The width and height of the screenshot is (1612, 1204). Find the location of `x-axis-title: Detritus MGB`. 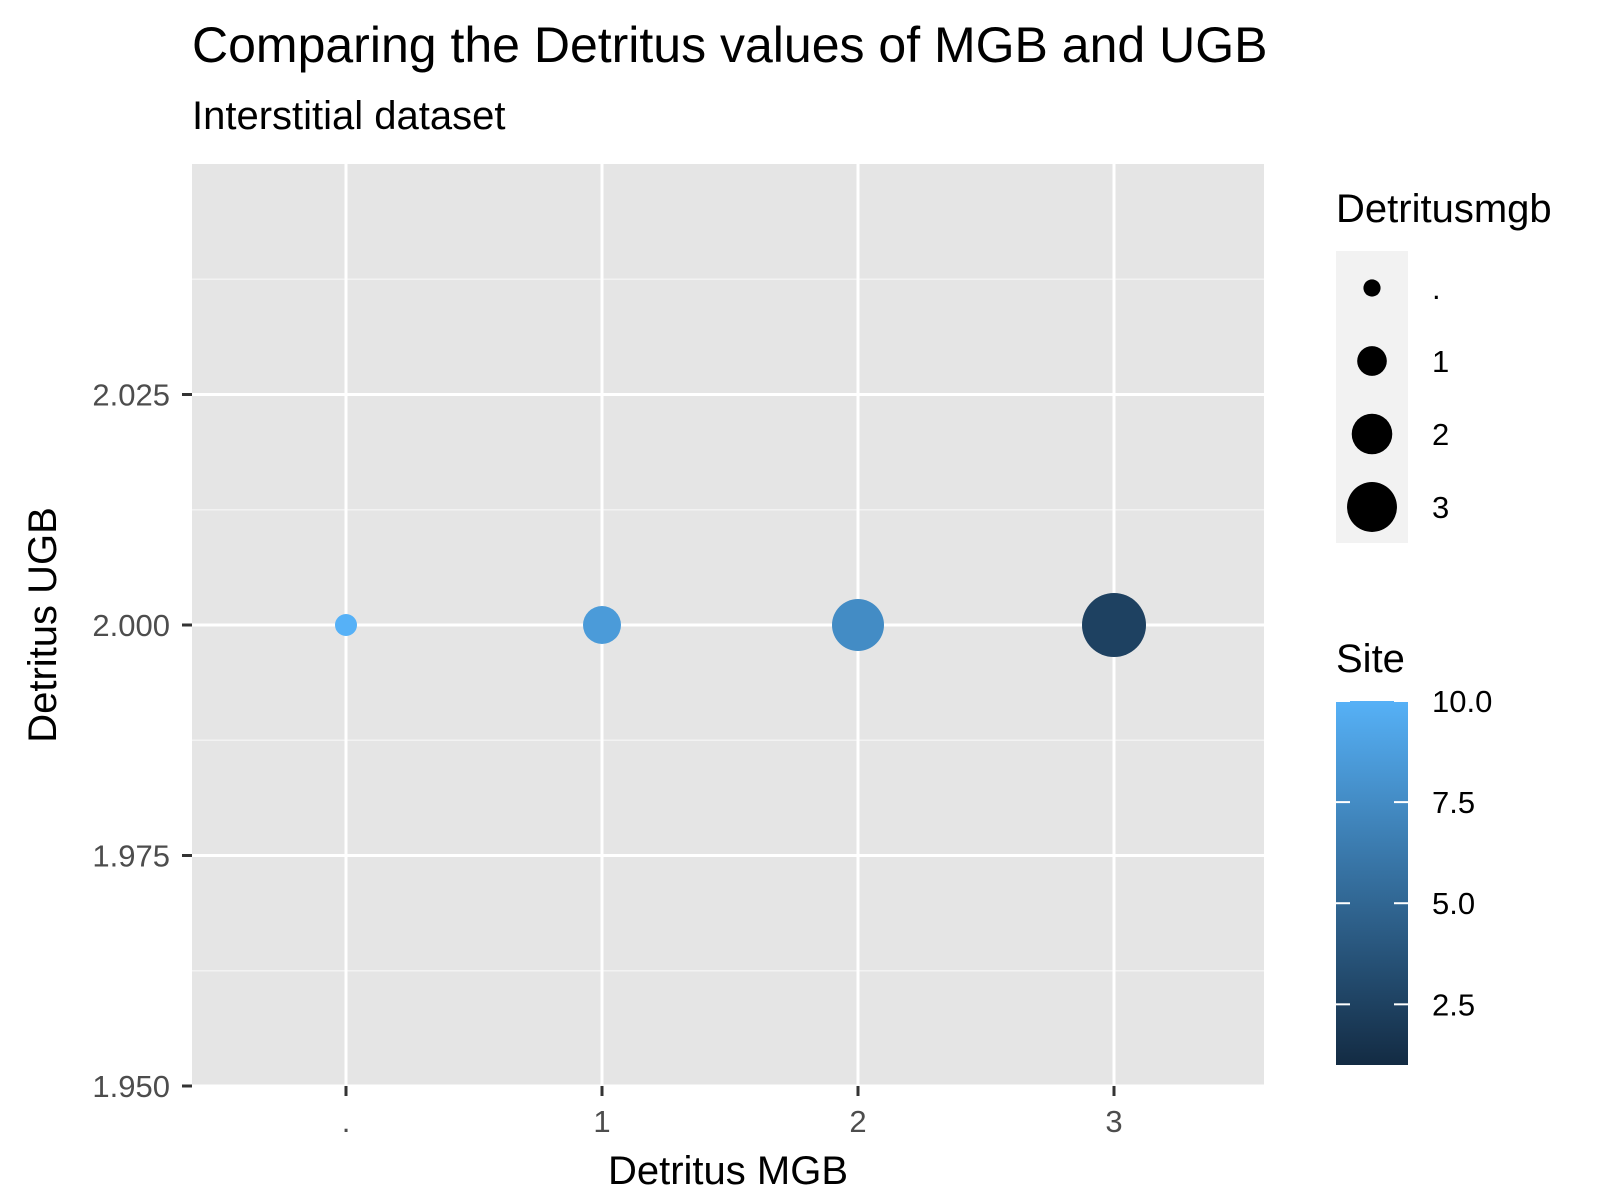

x-axis-title: Detritus MGB is located at coordinates (728, 1171).